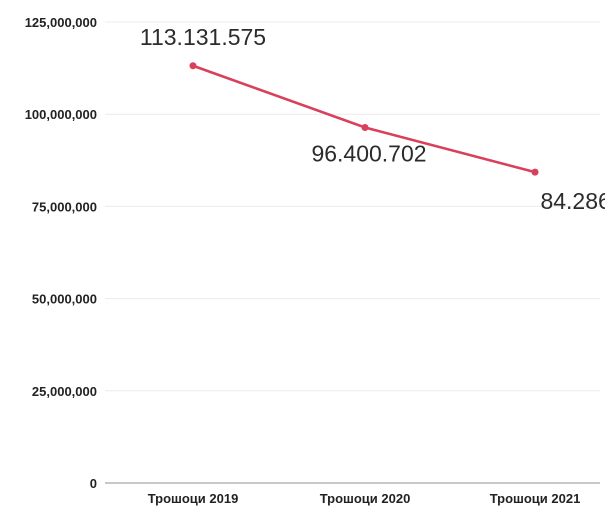 The height and width of the screenshot is (508, 605). I want to click on x-tick-label: Трошоци 2019, so click(193, 498).